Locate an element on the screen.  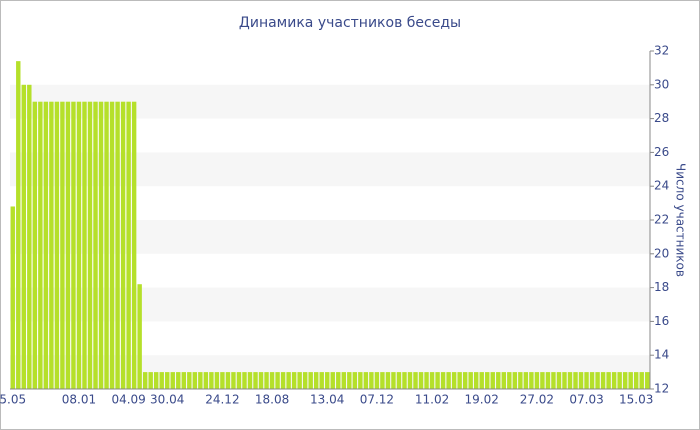
y-tick-label: 32 is located at coordinates (661, 51).